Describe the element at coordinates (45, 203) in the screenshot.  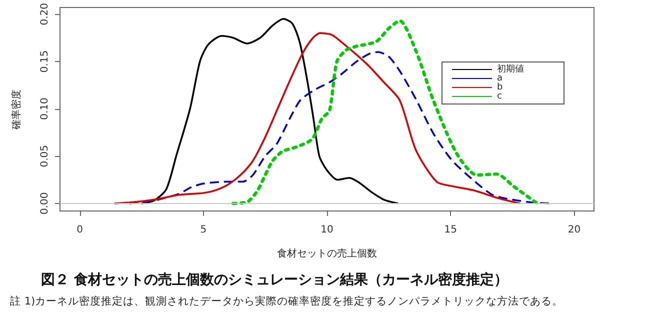
I see `y-tick-label: 0.00` at that location.